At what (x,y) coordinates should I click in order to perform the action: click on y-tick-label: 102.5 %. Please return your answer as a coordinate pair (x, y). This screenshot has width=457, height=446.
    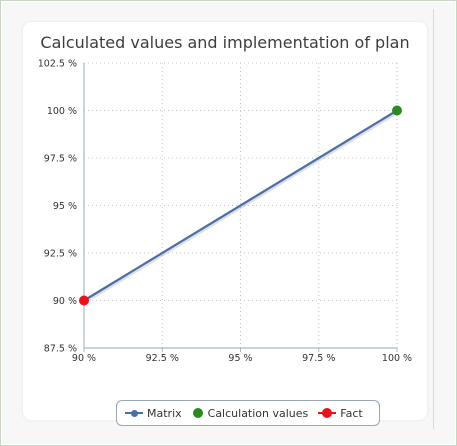
    Looking at the image, I should click on (57, 64).